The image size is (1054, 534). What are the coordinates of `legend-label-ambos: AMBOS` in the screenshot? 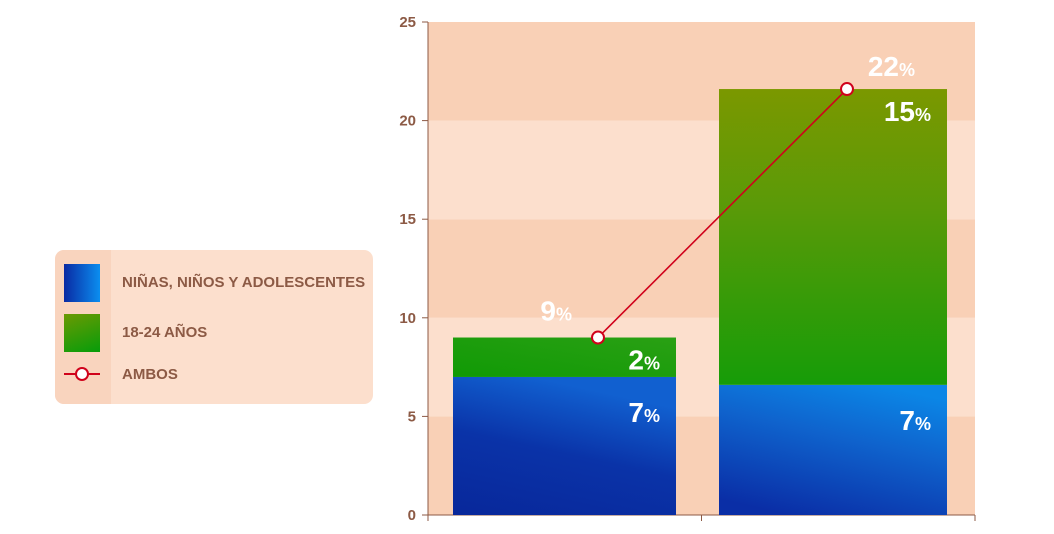 It's located at (150, 374).